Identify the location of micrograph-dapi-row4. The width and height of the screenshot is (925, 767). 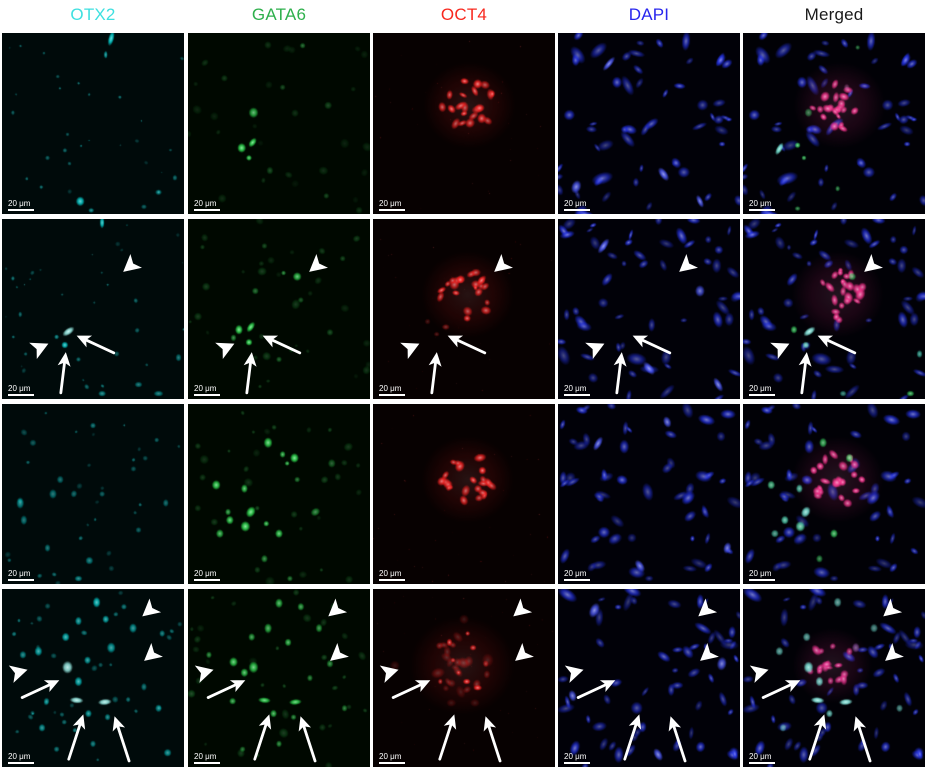
(649, 678).